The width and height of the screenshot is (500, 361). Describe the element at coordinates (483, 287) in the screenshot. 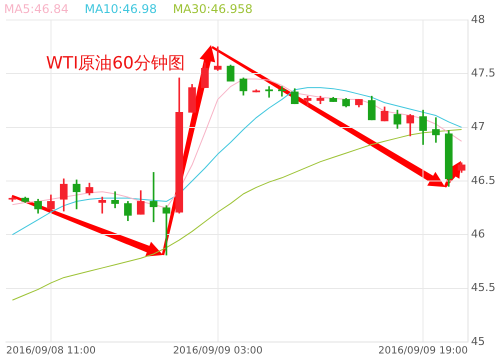

I see `y-tick-label: 45.5` at that location.